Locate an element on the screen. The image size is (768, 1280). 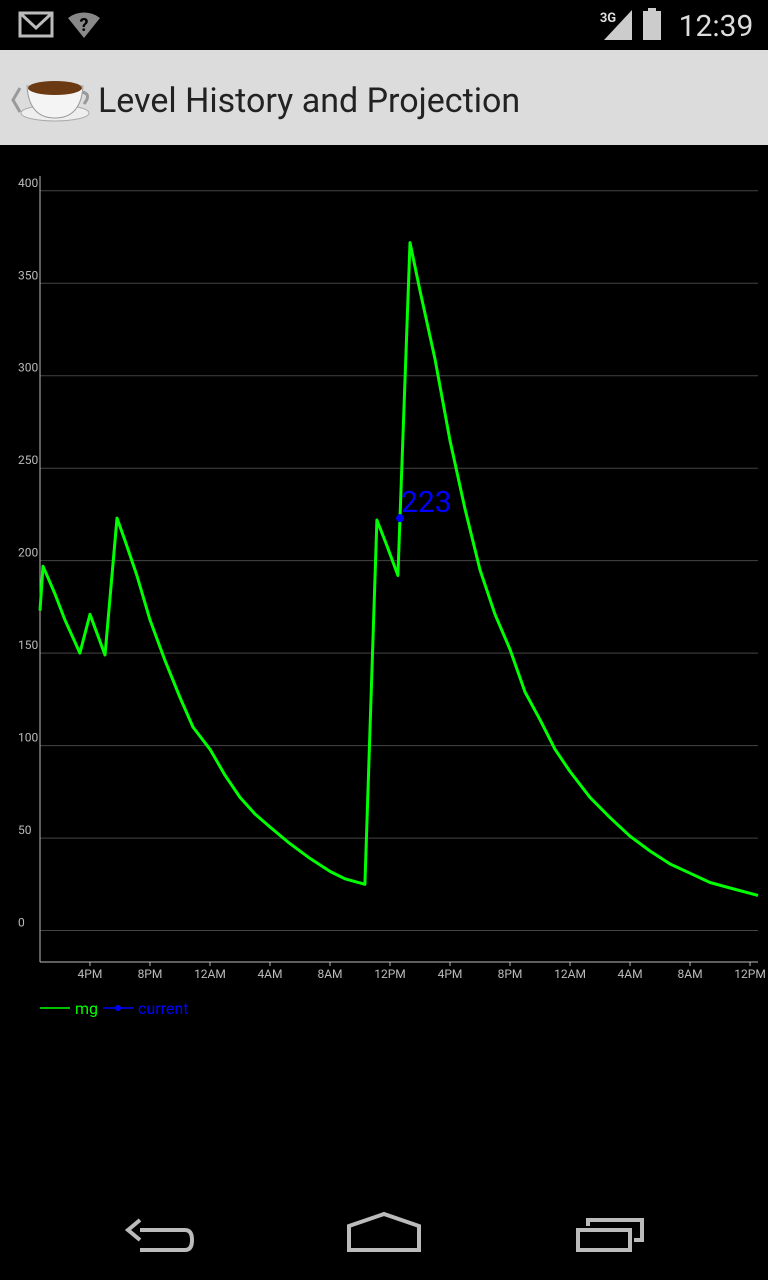
signal-icon is located at coordinates (618, 25).